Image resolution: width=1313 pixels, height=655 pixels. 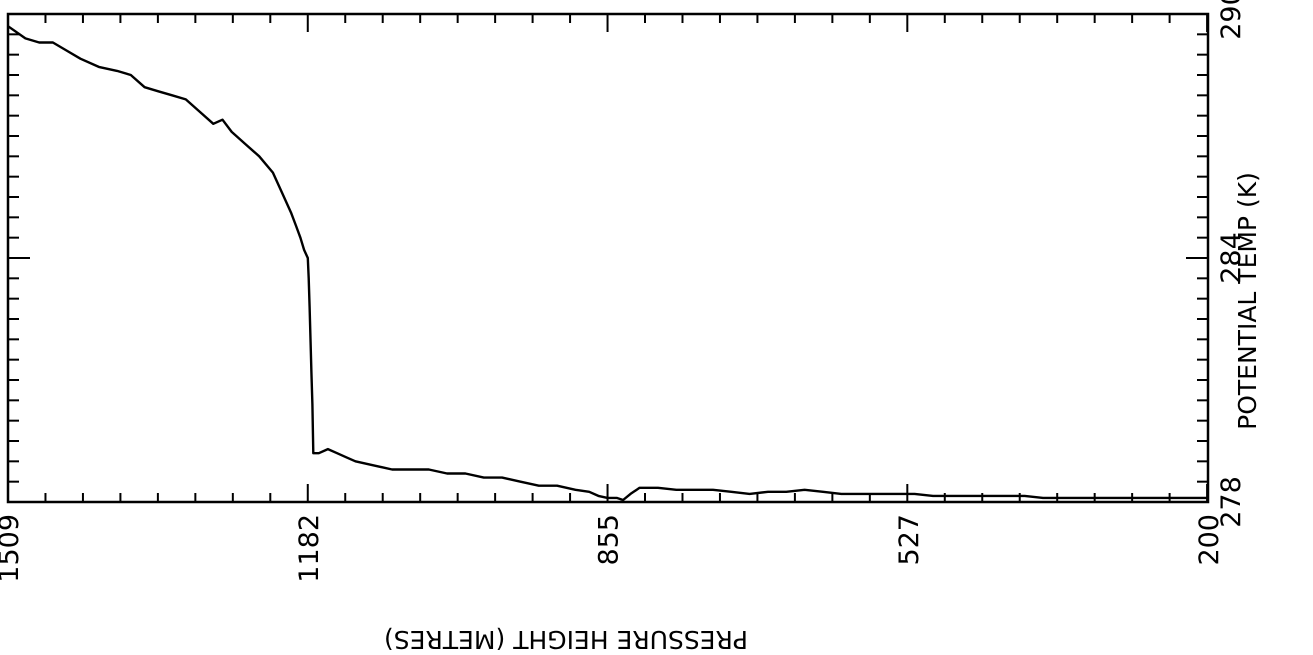 I want to click on x-tick-label: 527, so click(x=909, y=540).